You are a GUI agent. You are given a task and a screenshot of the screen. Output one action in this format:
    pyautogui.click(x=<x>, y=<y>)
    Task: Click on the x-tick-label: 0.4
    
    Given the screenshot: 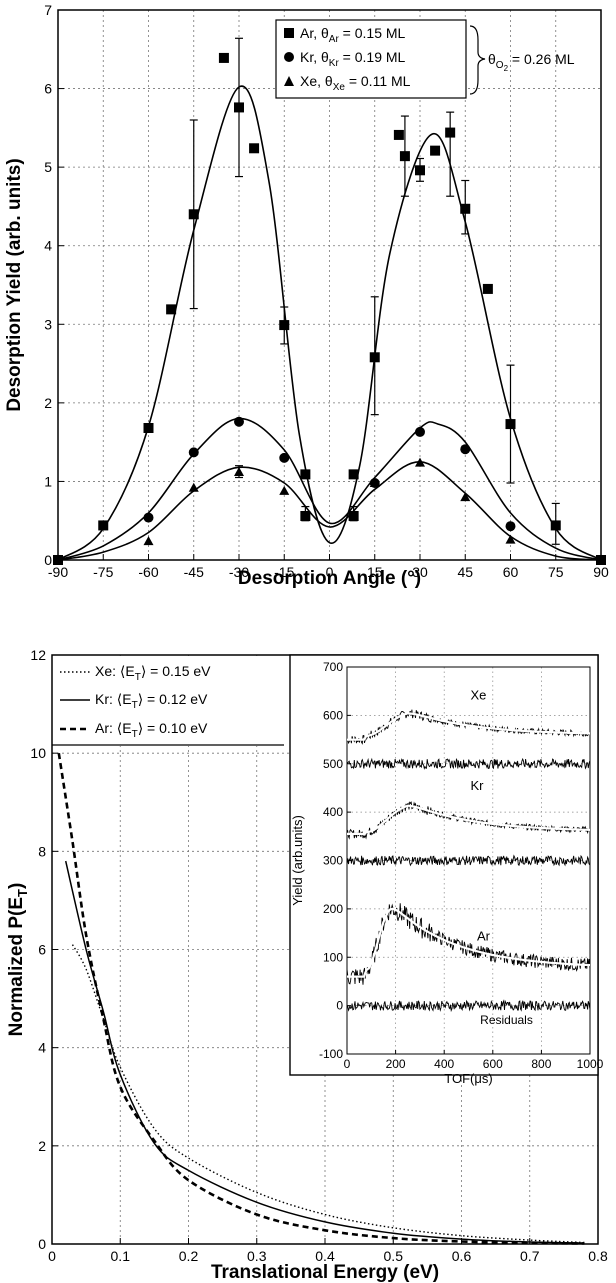 What is the action you would take?
    pyautogui.click(x=325, y=1256)
    